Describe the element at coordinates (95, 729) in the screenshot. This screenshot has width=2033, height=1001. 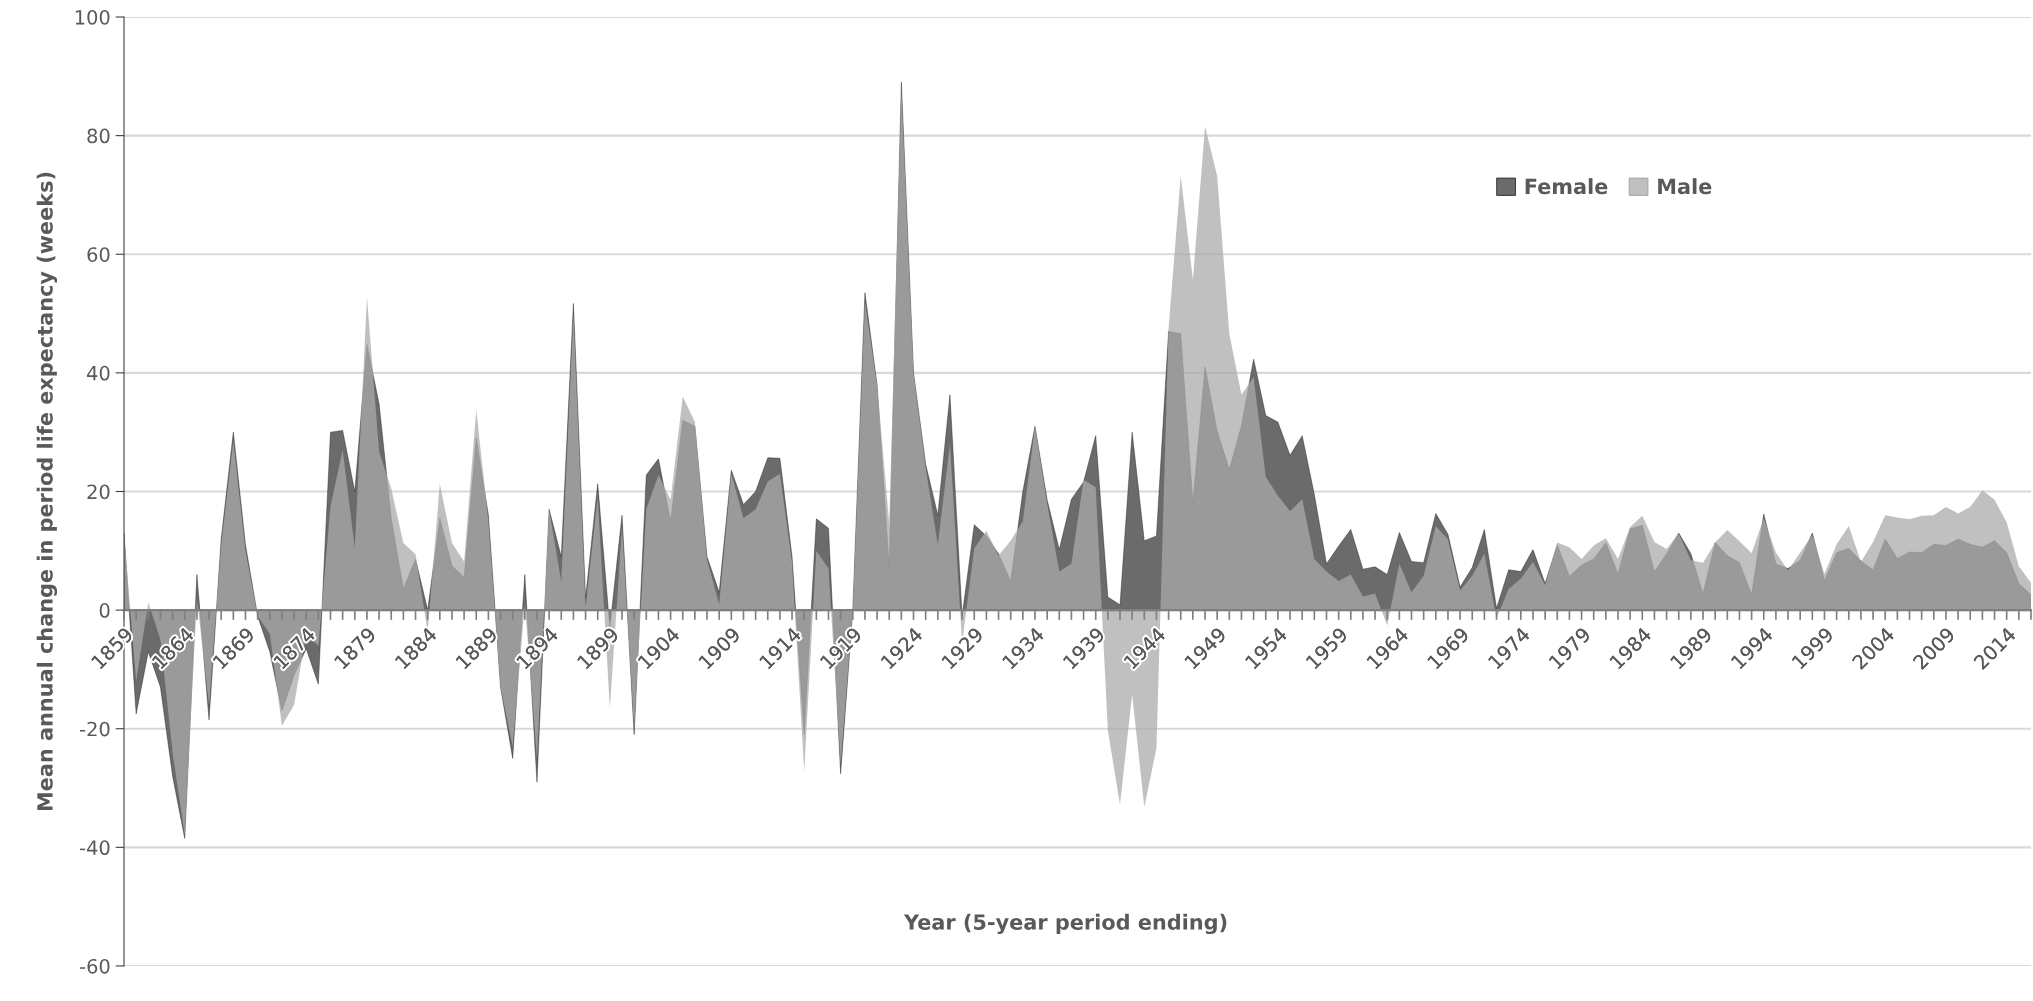
I see `y-tick-label: -20` at that location.